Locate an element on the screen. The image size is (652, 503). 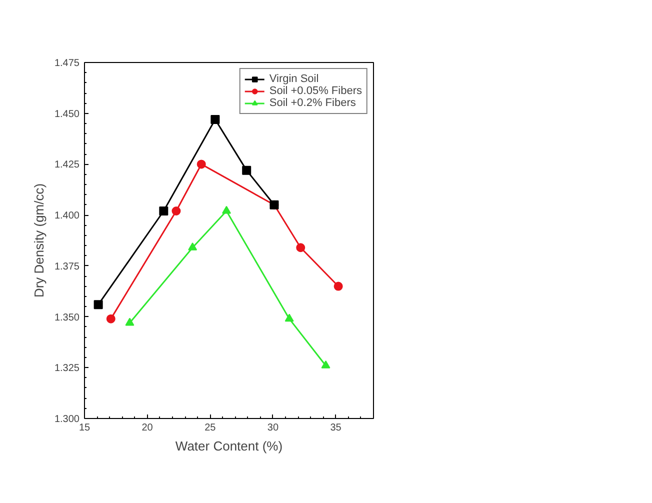
y-tick-label: 1.475 is located at coordinates (67, 63).